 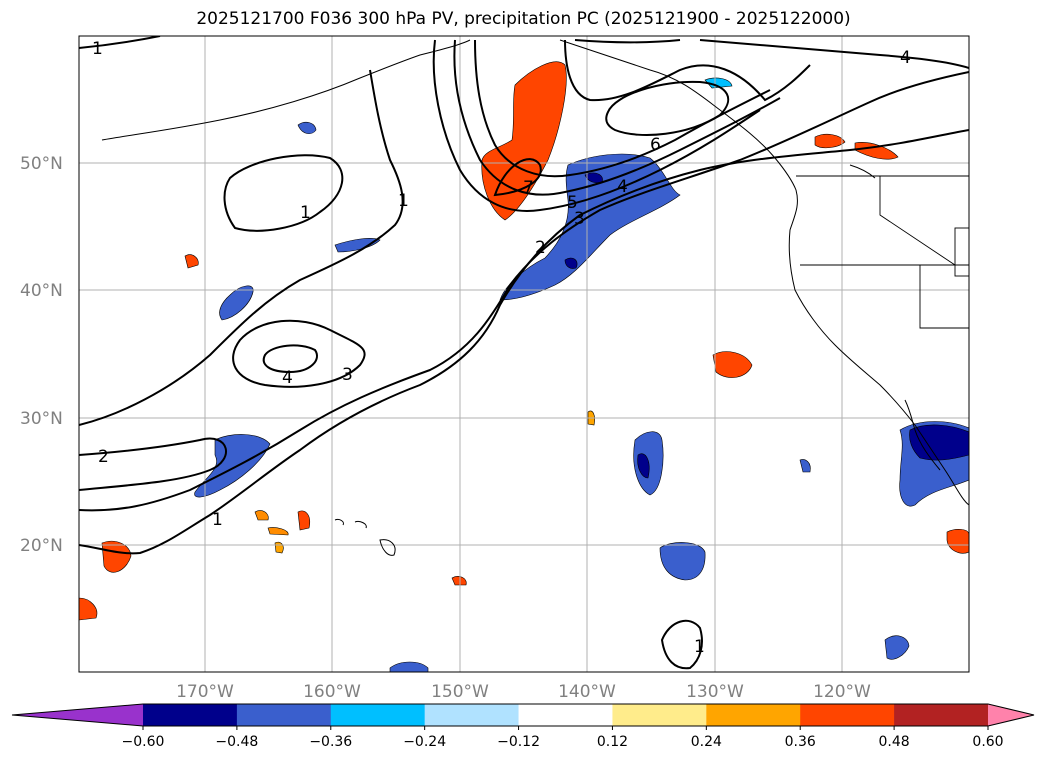 What do you see at coordinates (332, 692) in the screenshot?
I see `lon-label-160w: 160°W` at bounding box center [332, 692].